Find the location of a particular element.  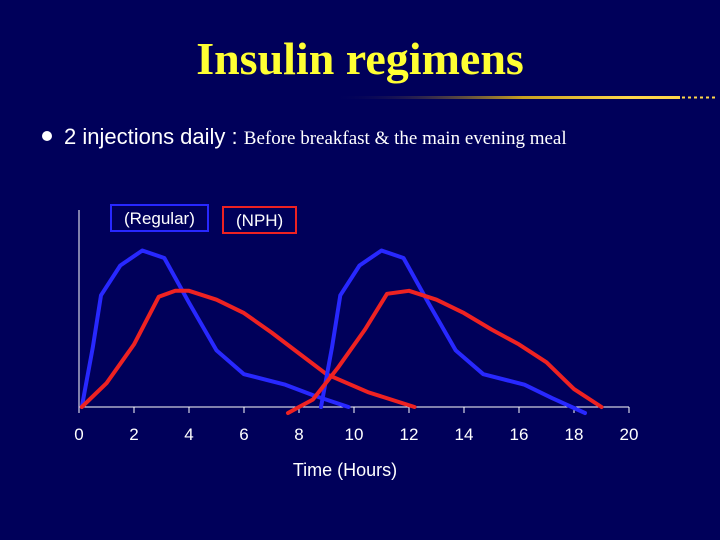

x-tick-label: 14 is located at coordinates (464, 434).